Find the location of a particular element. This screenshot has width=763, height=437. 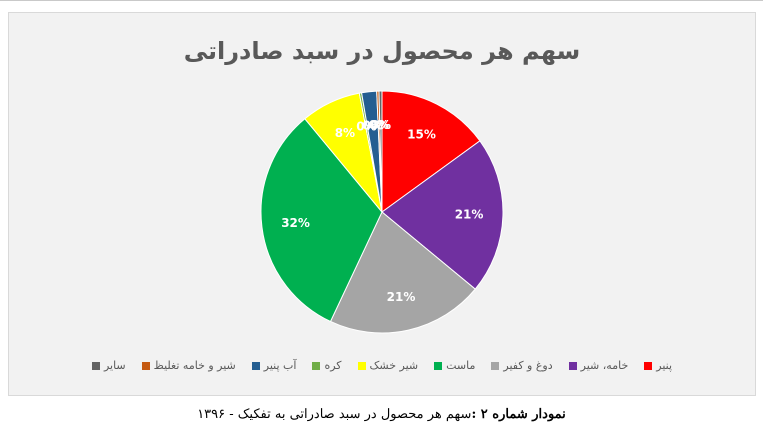

legend-item: دوغ و کفیر is located at coordinates (522, 365).